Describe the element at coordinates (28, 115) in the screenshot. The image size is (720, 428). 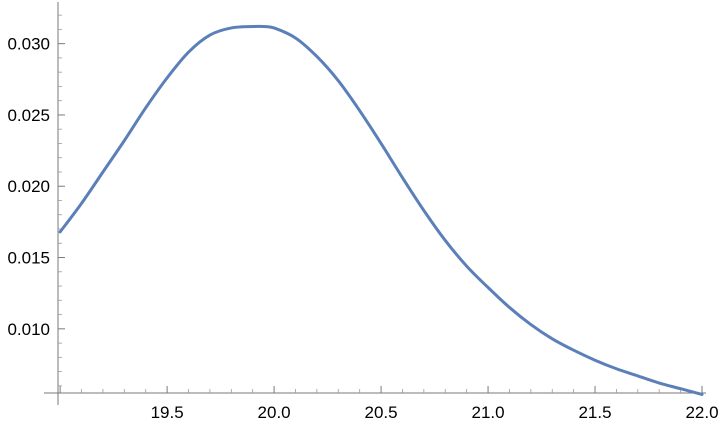
I see `y-tick-label: 0.025` at that location.